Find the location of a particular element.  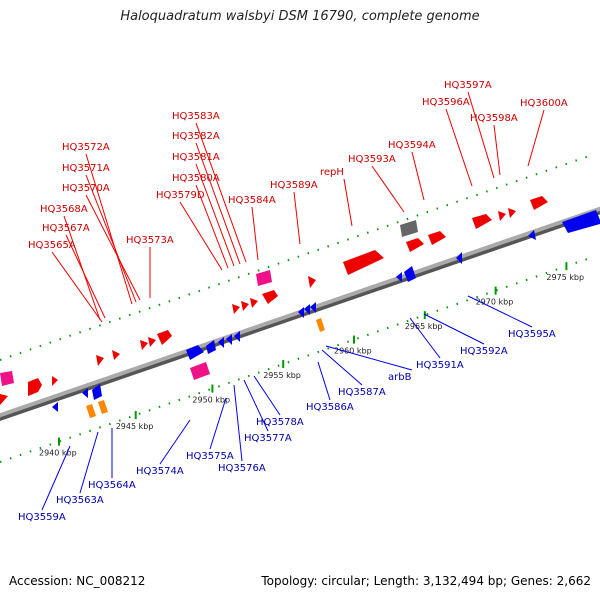

scale-tick-label: 2950 kbp is located at coordinates (211, 400).